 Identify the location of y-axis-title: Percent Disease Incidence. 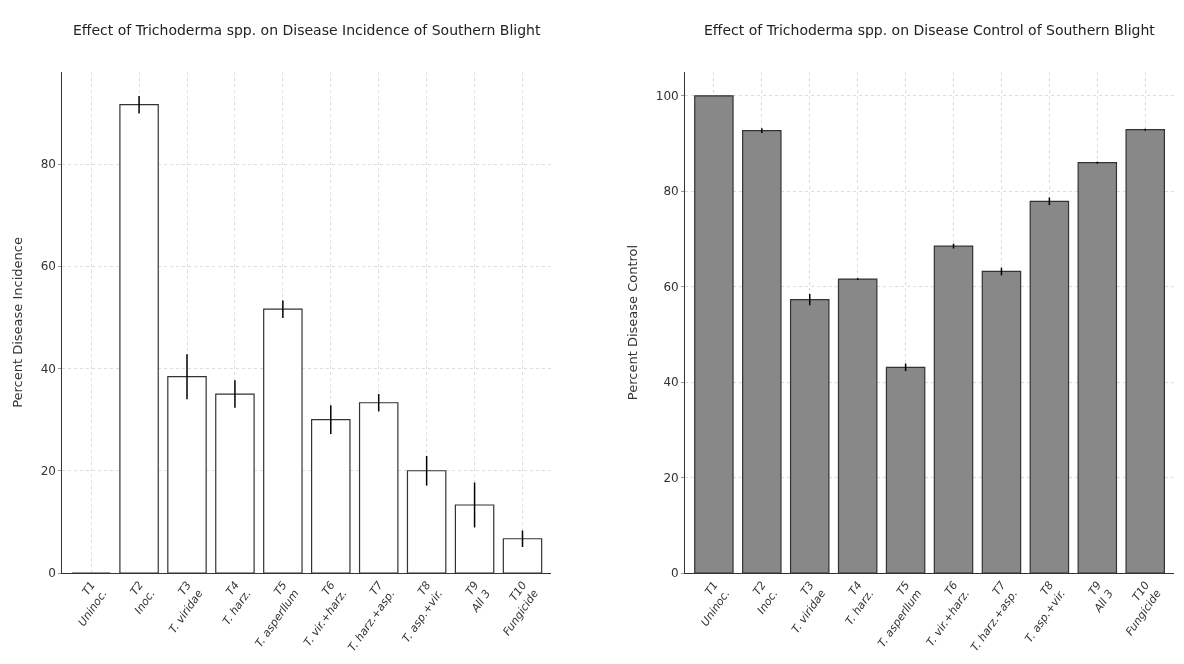
(17, 322).